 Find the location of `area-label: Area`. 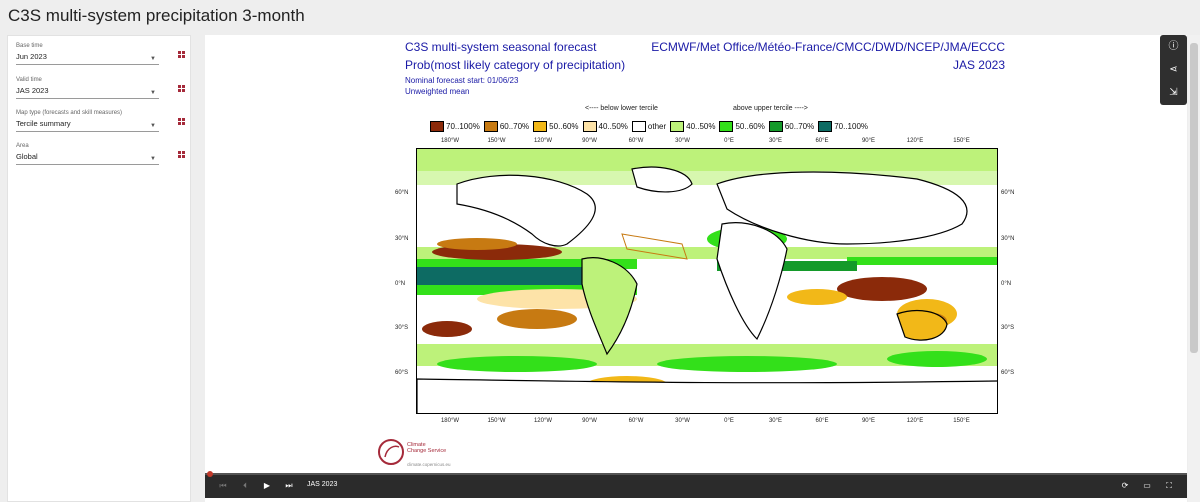

area-label: Area is located at coordinates (22, 146).